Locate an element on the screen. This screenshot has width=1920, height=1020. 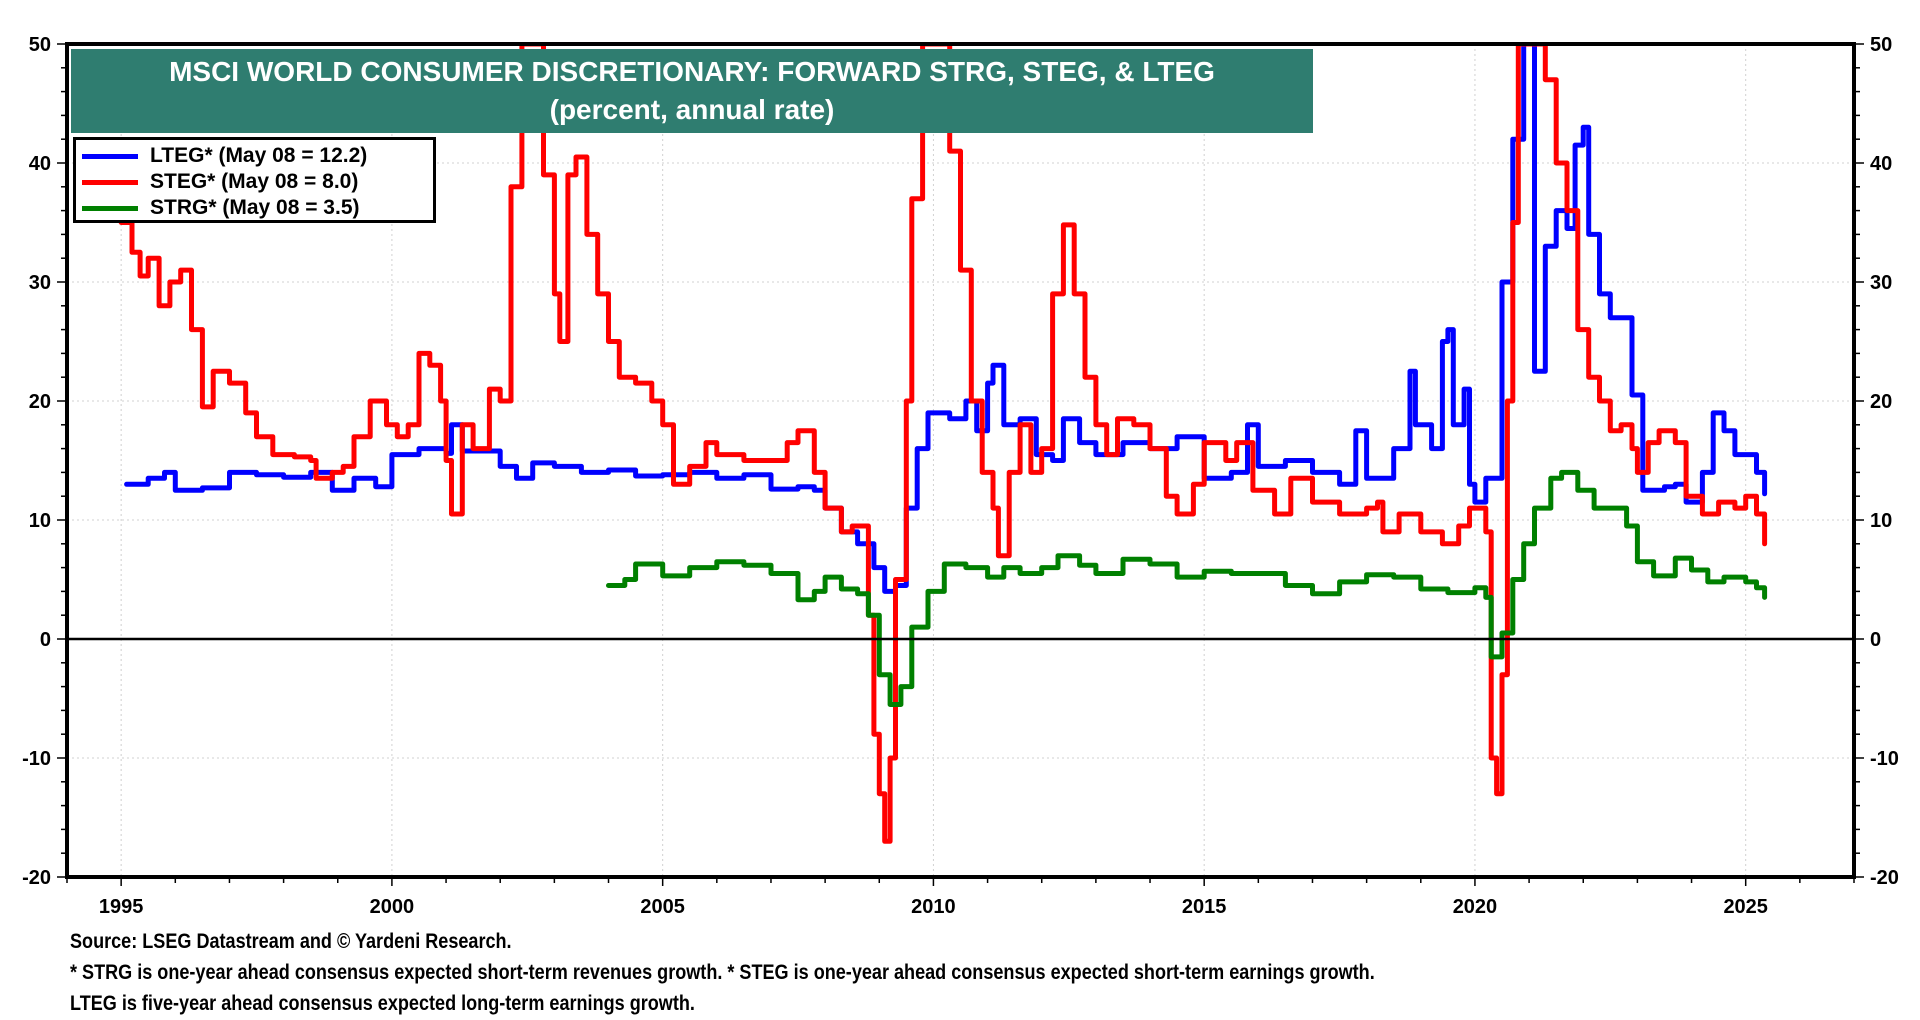
y-tick-label-right: -10 is located at coordinates (1884, 759).